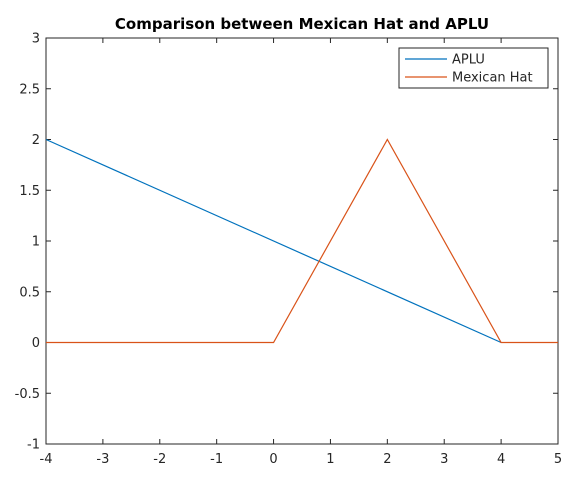 This screenshot has height=487, width=577. I want to click on y-tick-label: -0.5, so click(27, 394).